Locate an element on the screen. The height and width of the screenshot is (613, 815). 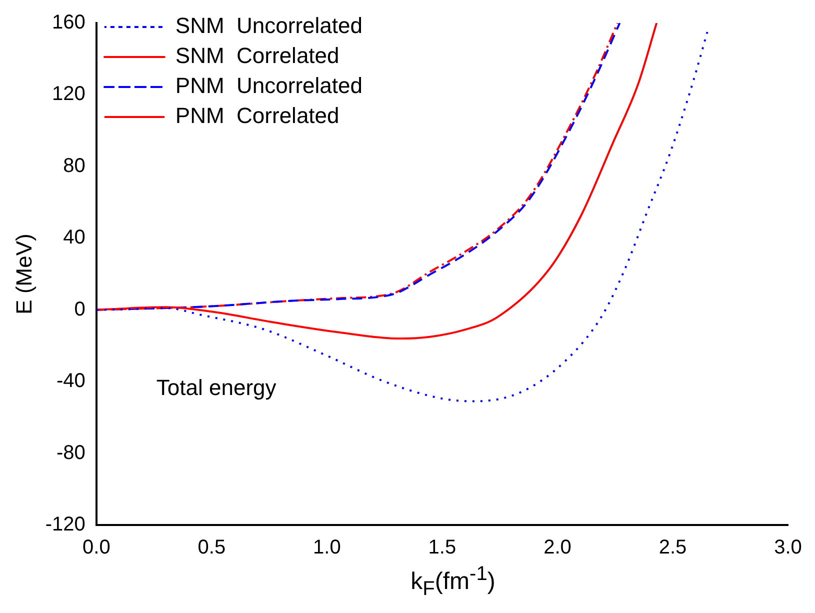
x-tick-label: 2.0 is located at coordinates (558, 547).